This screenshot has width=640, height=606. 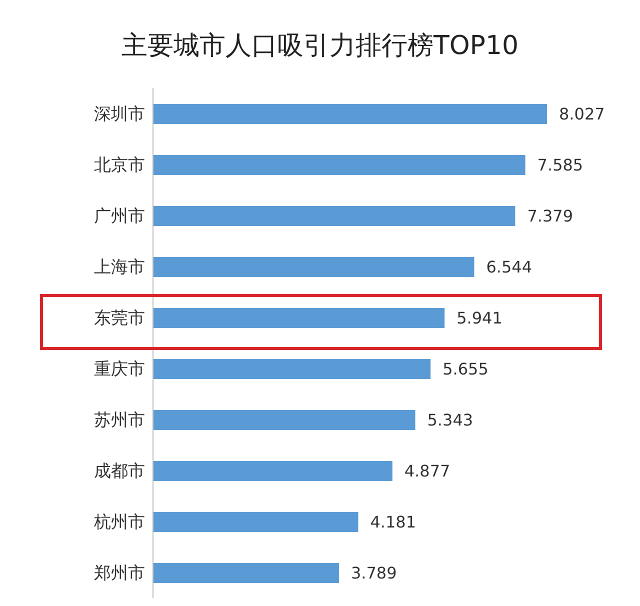 What do you see at coordinates (119, 574) in the screenshot?
I see `y-tick-label: 郑州市` at bounding box center [119, 574].